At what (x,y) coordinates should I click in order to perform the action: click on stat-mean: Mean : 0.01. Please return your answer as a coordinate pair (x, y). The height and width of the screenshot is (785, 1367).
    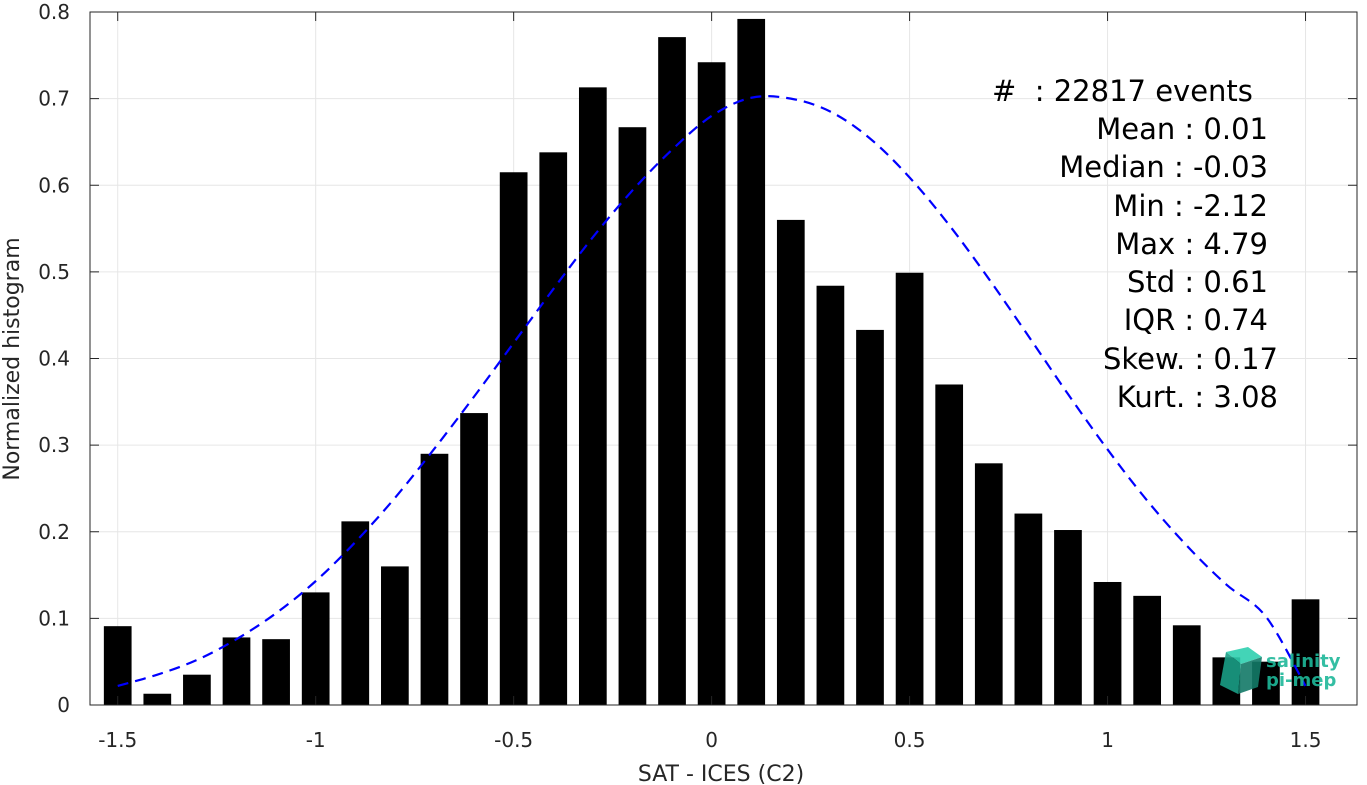
    Looking at the image, I should click on (1182, 129).